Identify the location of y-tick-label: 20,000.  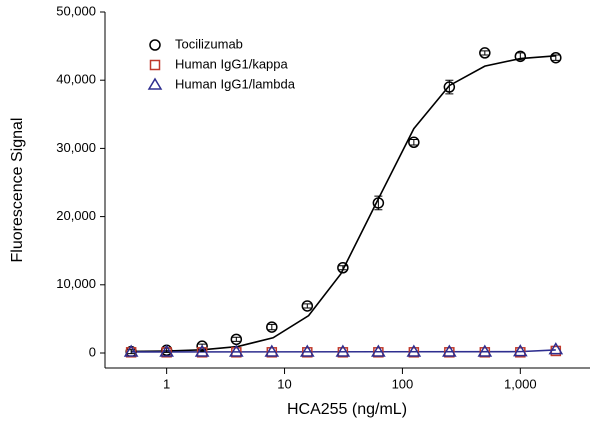
(76, 215).